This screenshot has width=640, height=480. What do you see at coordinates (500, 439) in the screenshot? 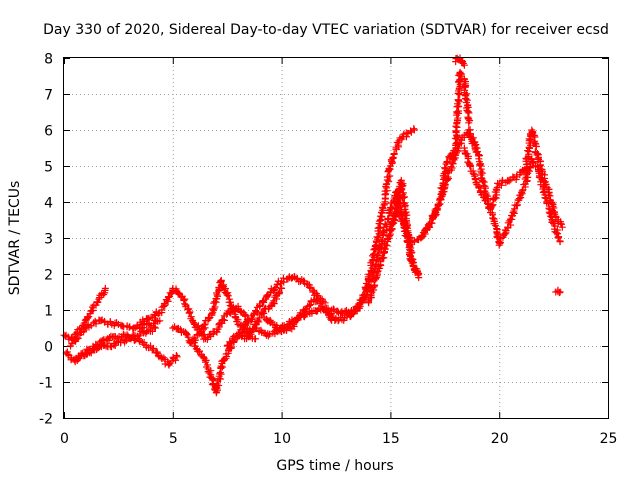
I see `x-tick-label: 20` at bounding box center [500, 439].